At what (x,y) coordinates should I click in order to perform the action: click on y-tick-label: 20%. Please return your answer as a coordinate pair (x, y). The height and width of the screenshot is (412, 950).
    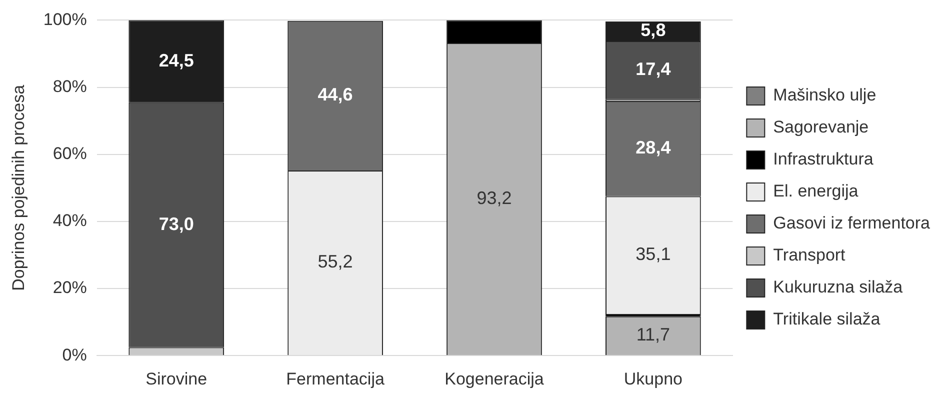
    Looking at the image, I should click on (69, 288).